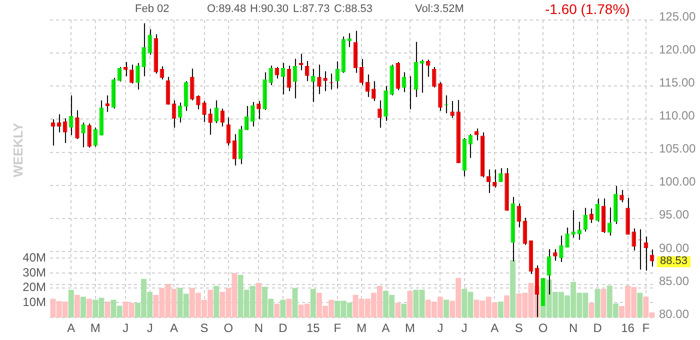  I want to click on x-tick-label: 15, so click(313, 328).